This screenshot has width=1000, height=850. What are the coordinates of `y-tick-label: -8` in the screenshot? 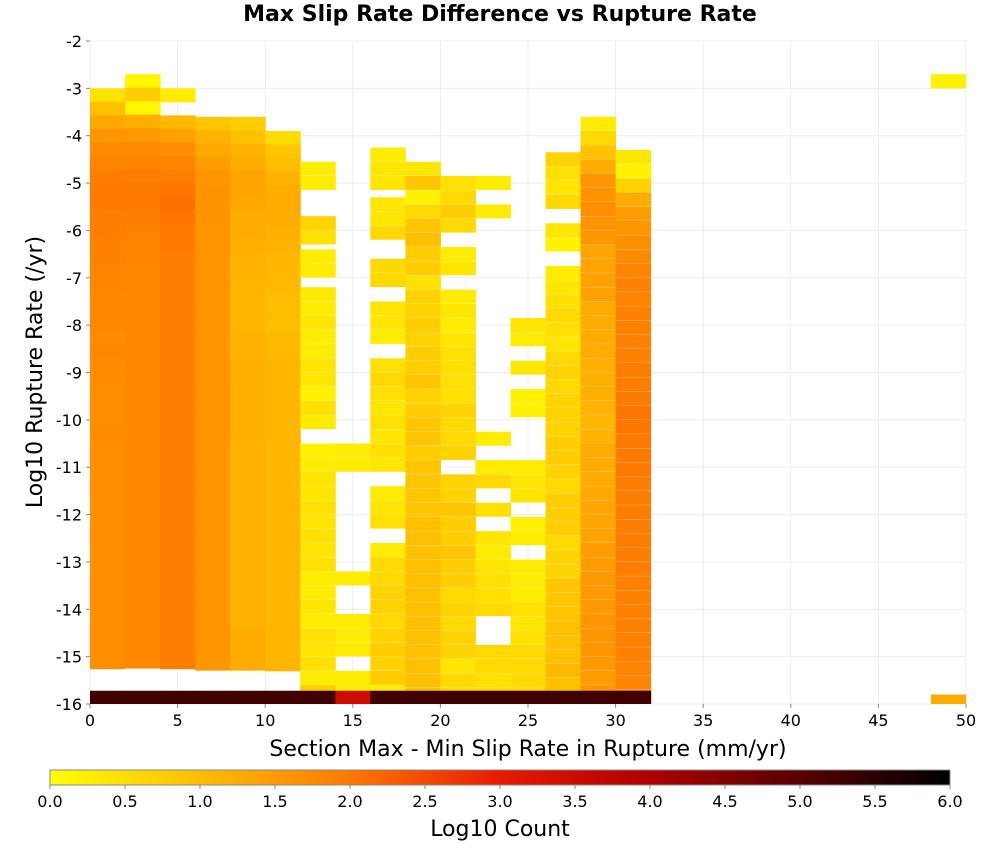 It's located at (74, 325).